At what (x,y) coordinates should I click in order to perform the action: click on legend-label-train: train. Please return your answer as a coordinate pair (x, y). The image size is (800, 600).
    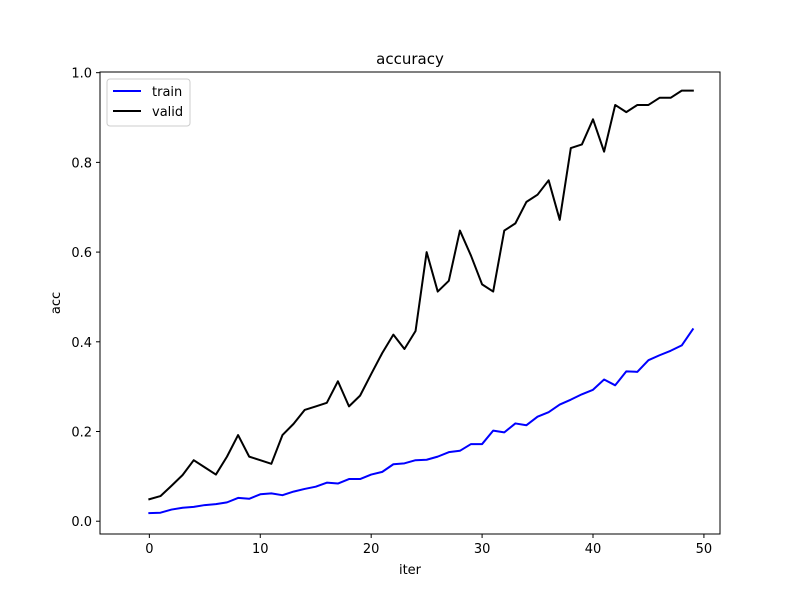
    Looking at the image, I should click on (167, 92).